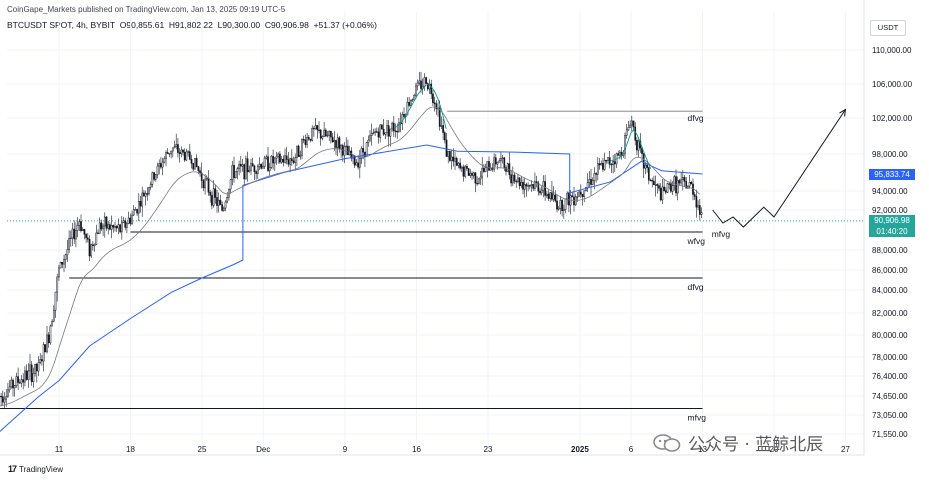 The width and height of the screenshot is (929, 480). I want to click on time-axis: 11 18 25 Dec 9 16 23 2025 6 13 20 27, so click(453, 449).